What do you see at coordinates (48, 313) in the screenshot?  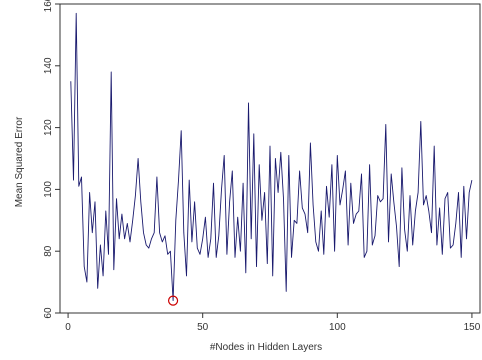 I see `y-tick-label: 60` at bounding box center [48, 313].